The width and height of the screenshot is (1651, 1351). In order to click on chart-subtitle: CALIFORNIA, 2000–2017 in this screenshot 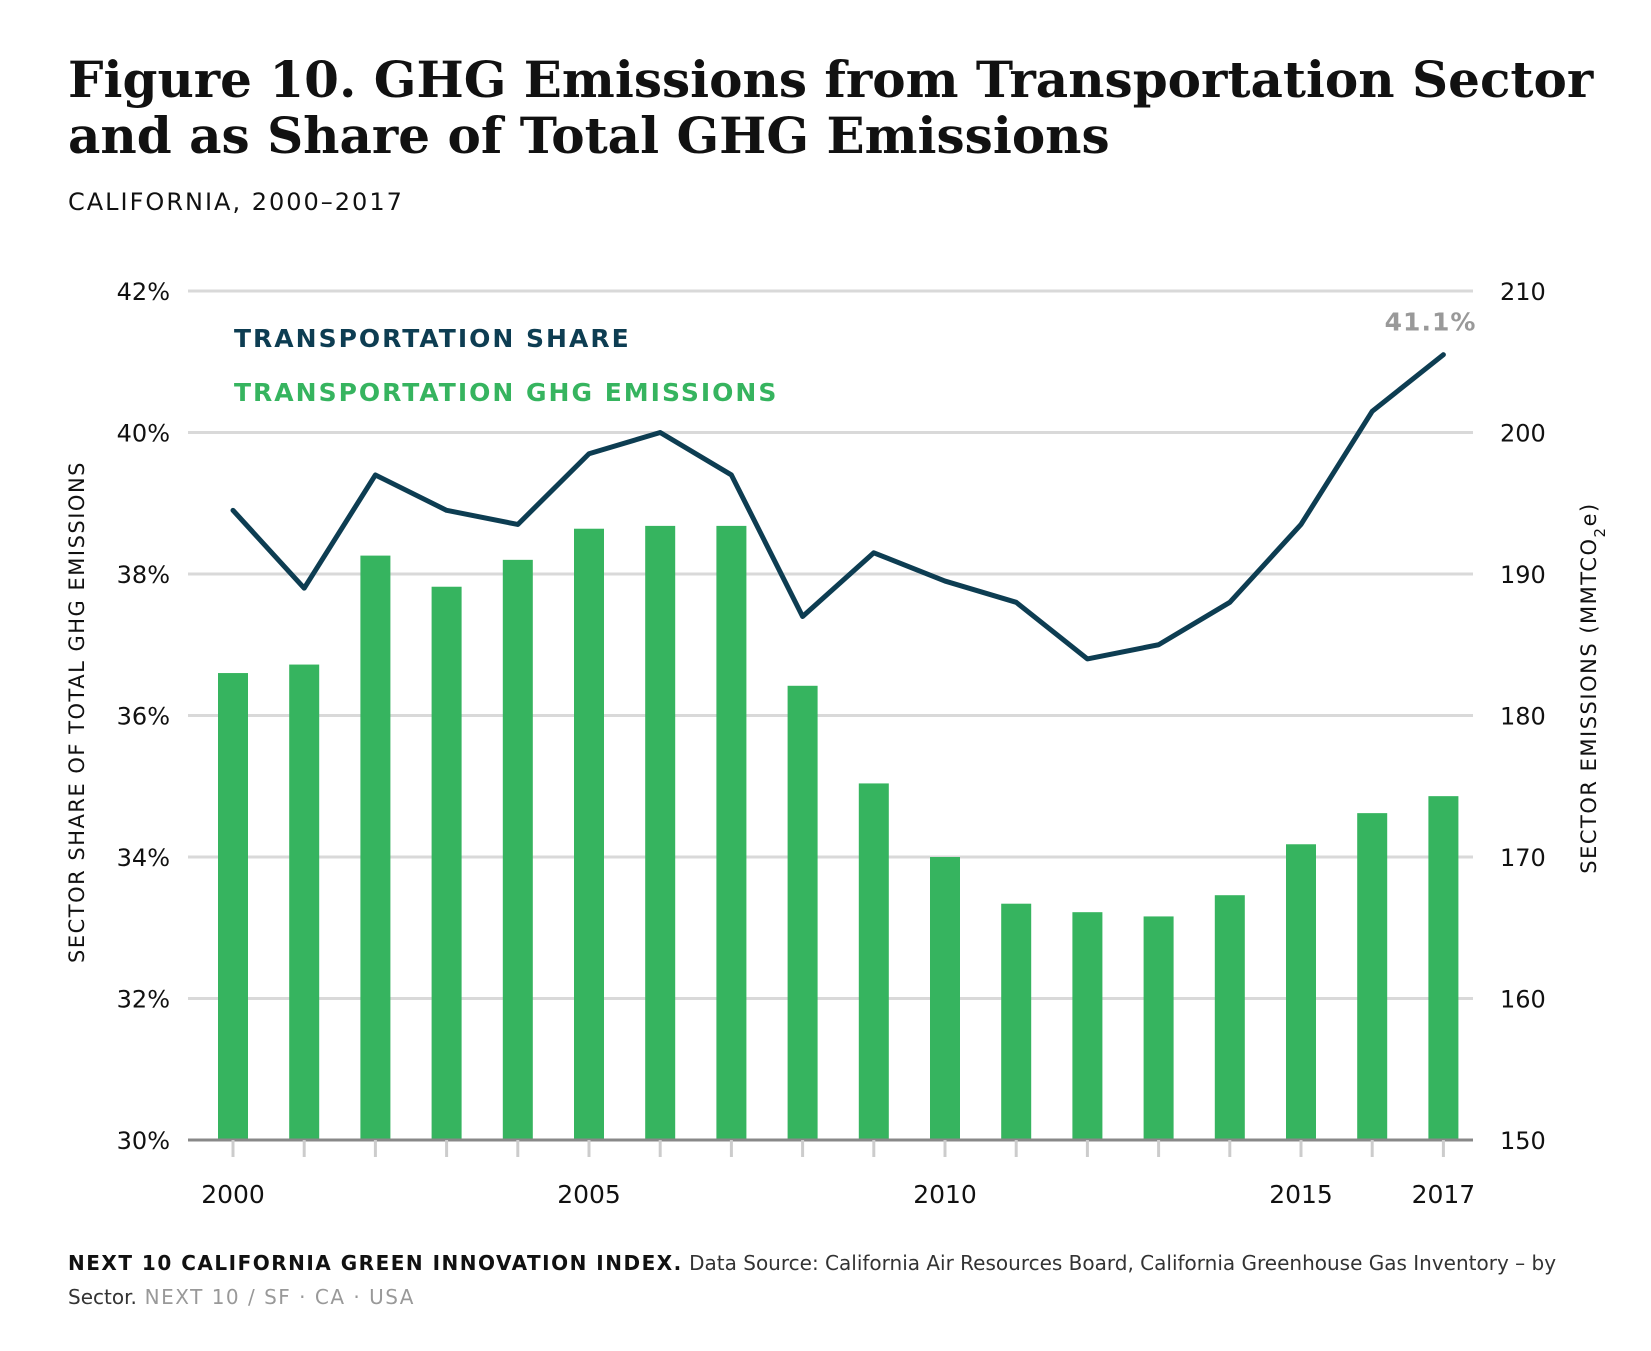, I will do `click(236, 202)`.